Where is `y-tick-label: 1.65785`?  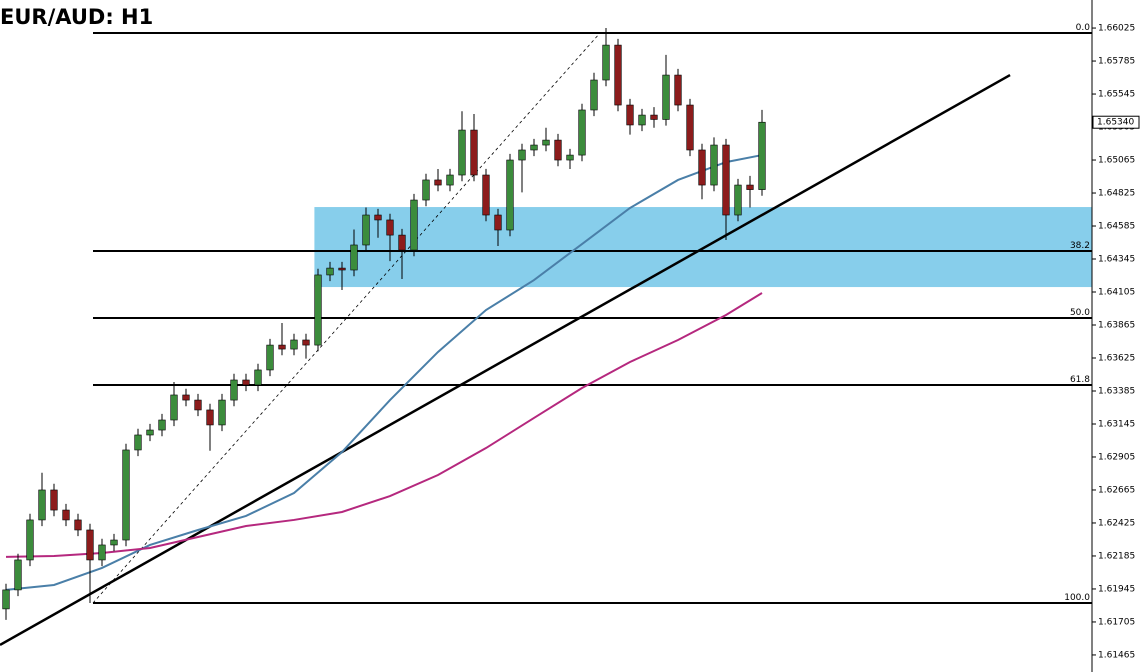
y-tick-label: 1.65785 is located at coordinates (1116, 62).